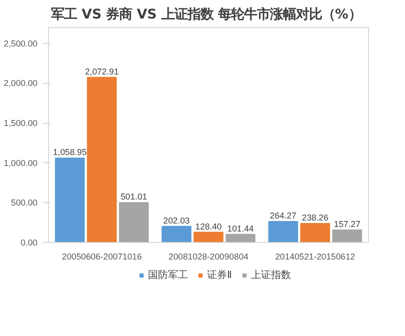 This screenshot has width=405, height=336. I want to click on data-label: 157.27, so click(347, 223).